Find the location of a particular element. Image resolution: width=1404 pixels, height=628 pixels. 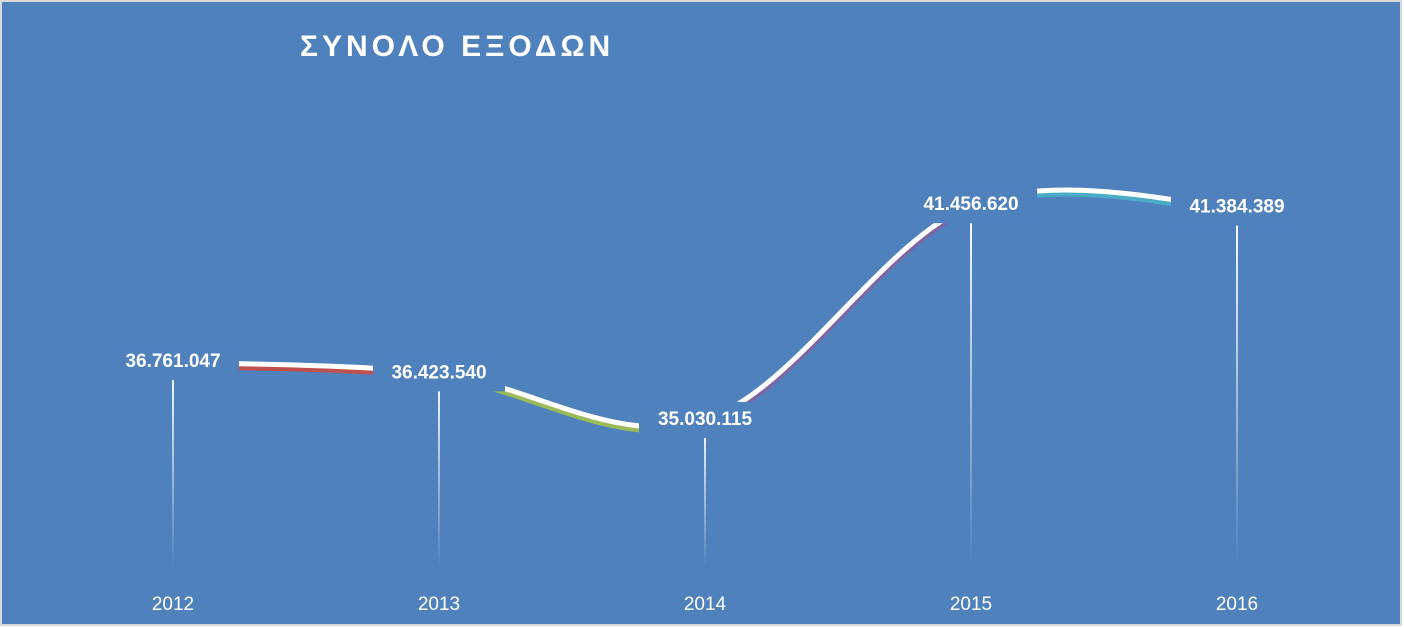

data-label: 41.456.620 is located at coordinates (970, 204).